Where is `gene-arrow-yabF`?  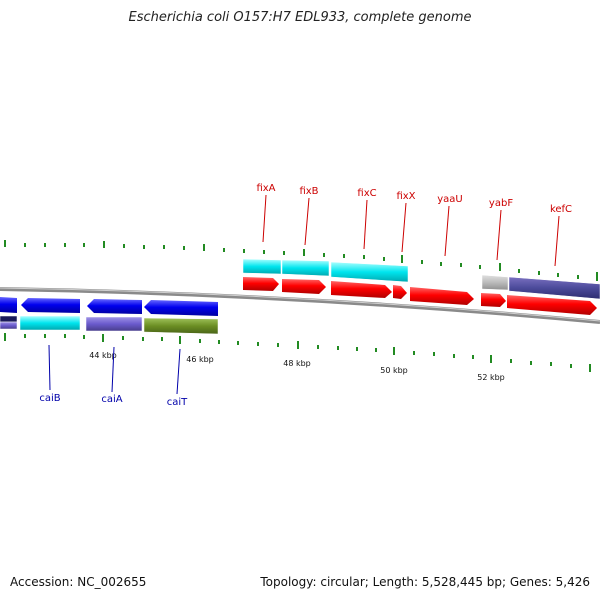
gene-arrow-yabF is located at coordinates (493, 300).